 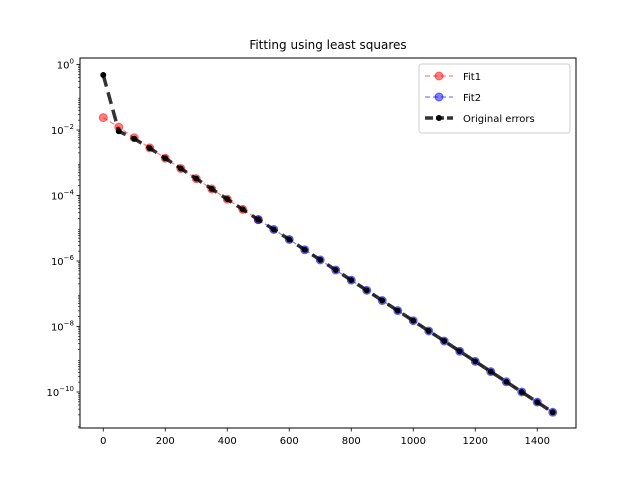 I want to click on x-tick-label: 1200, so click(x=475, y=441).